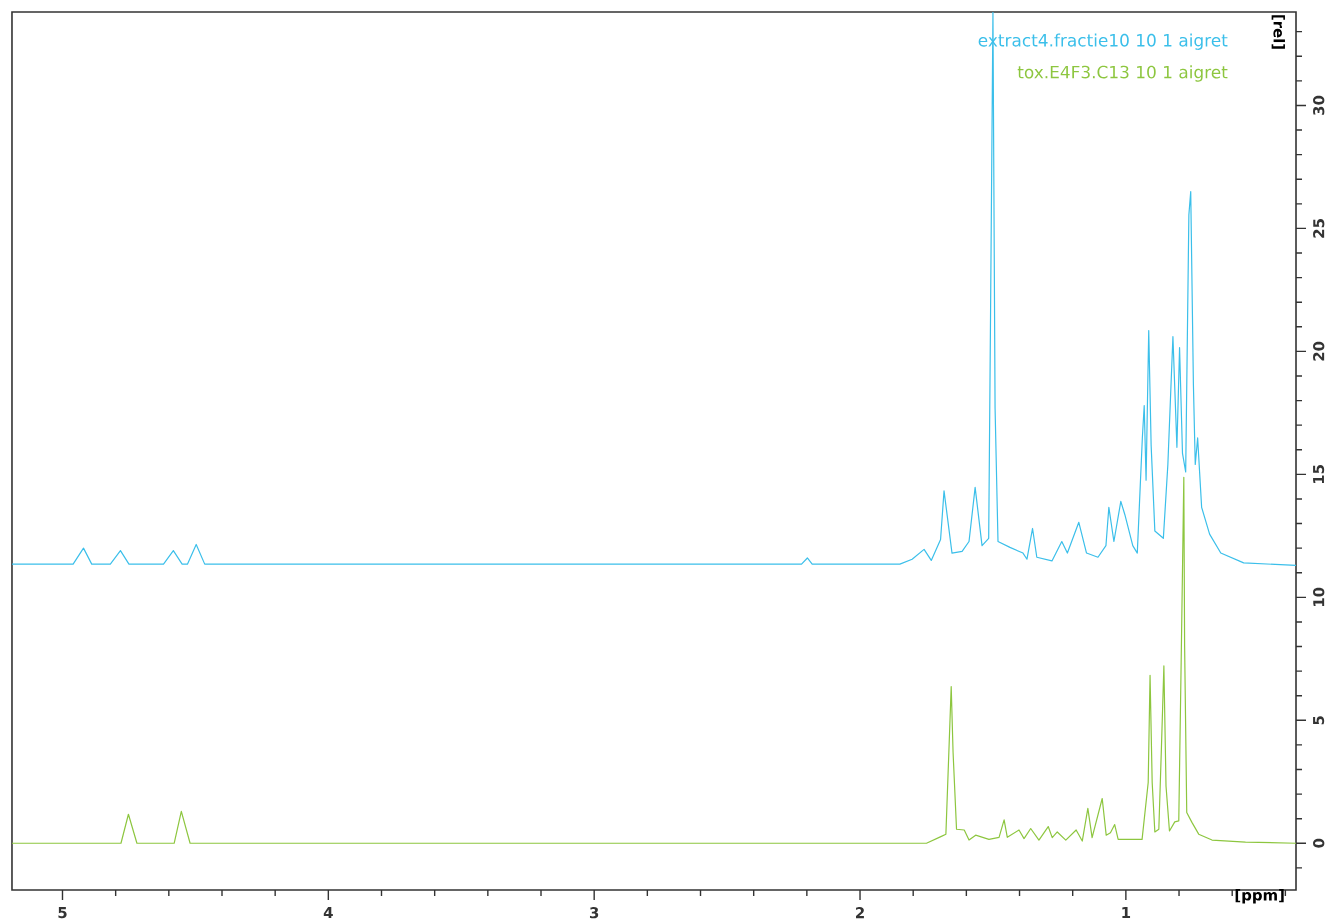  I want to click on x-axis-title: [ppm], so click(1259, 896).